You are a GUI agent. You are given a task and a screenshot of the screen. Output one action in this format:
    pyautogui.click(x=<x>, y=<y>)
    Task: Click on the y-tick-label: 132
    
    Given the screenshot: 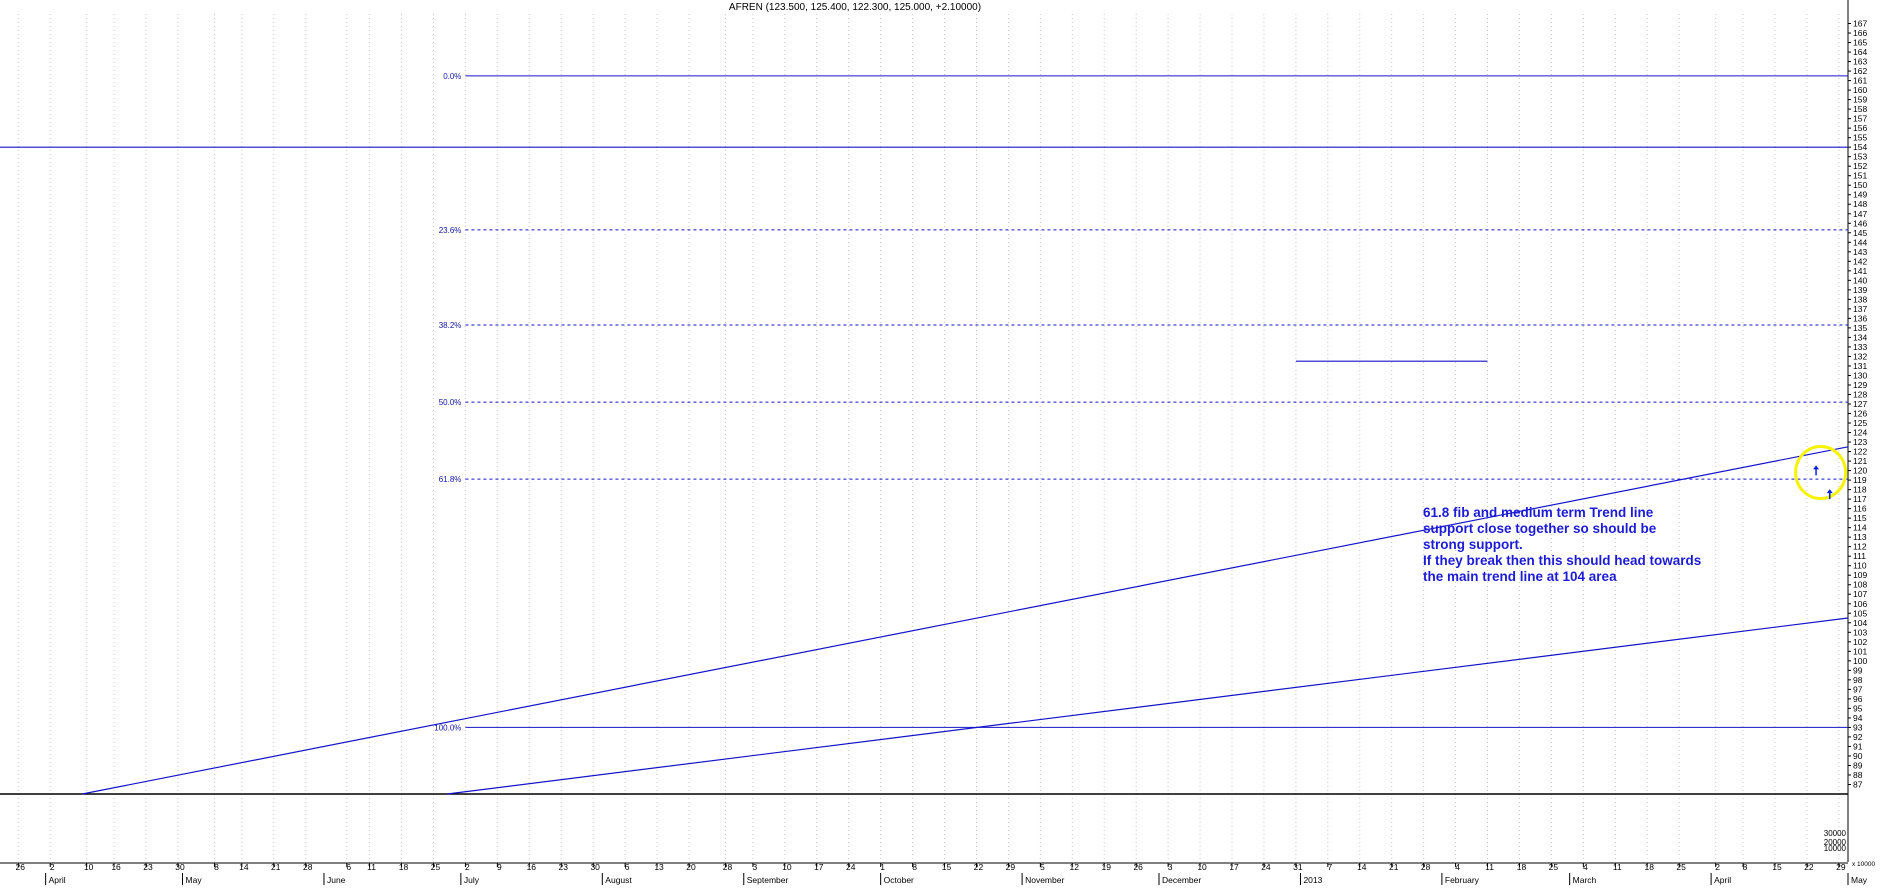 What is the action you would take?
    pyautogui.click(x=1860, y=356)
    